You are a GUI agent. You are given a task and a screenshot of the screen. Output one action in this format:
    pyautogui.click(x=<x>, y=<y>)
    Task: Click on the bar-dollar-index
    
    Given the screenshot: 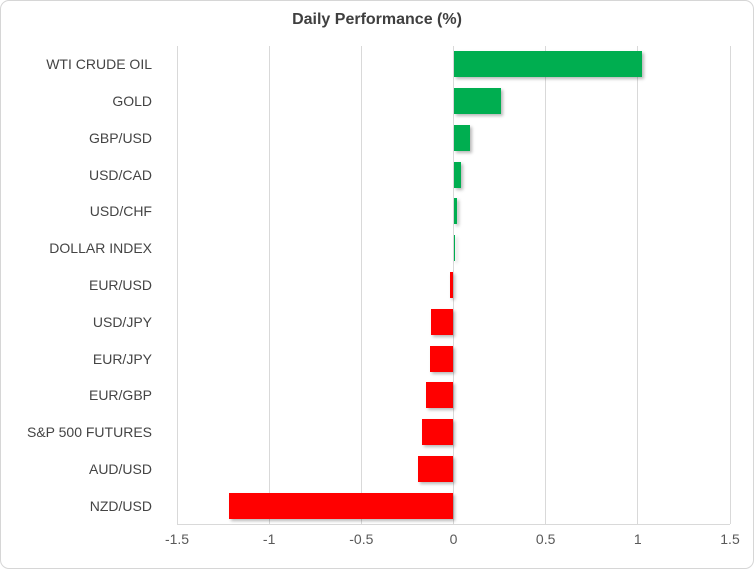 What is the action you would take?
    pyautogui.click(x=454, y=248)
    